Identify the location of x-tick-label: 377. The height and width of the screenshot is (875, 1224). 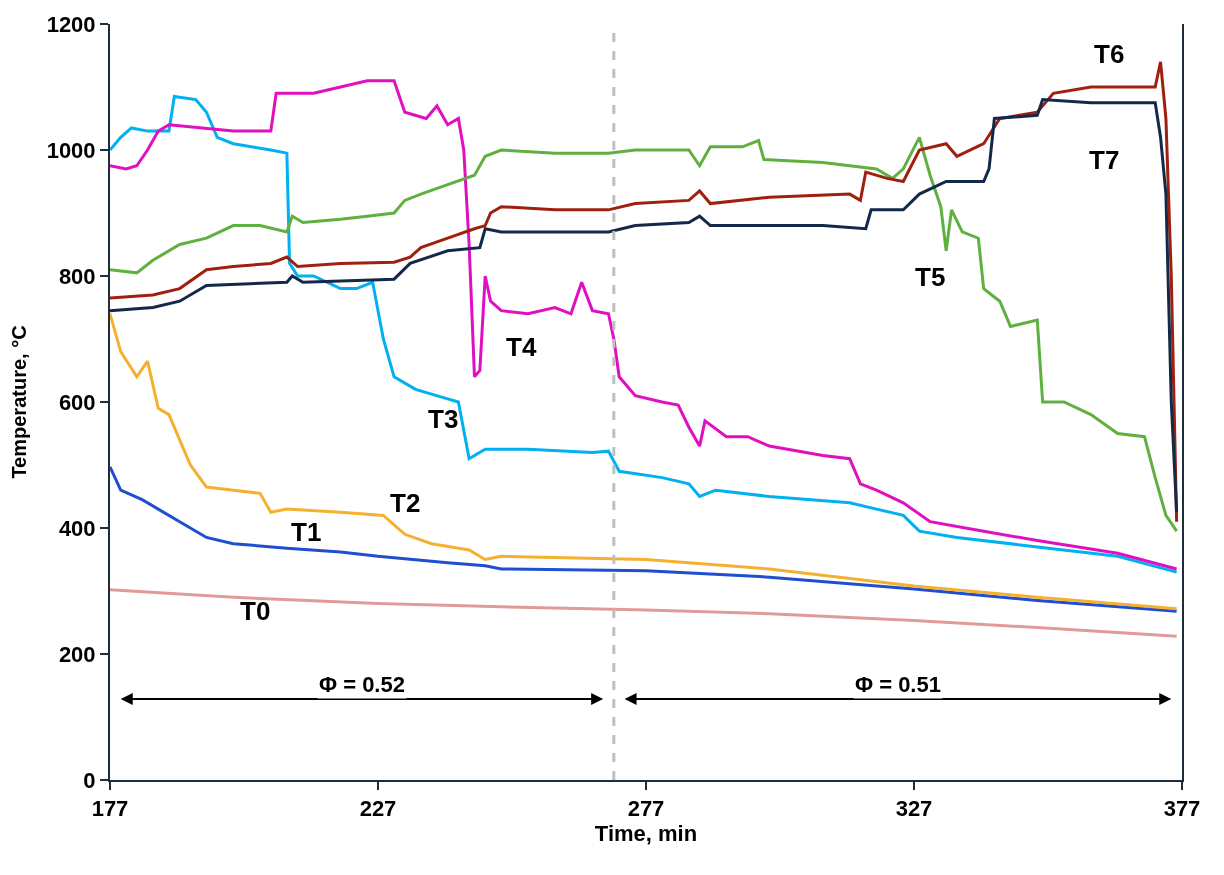
(1182, 809).